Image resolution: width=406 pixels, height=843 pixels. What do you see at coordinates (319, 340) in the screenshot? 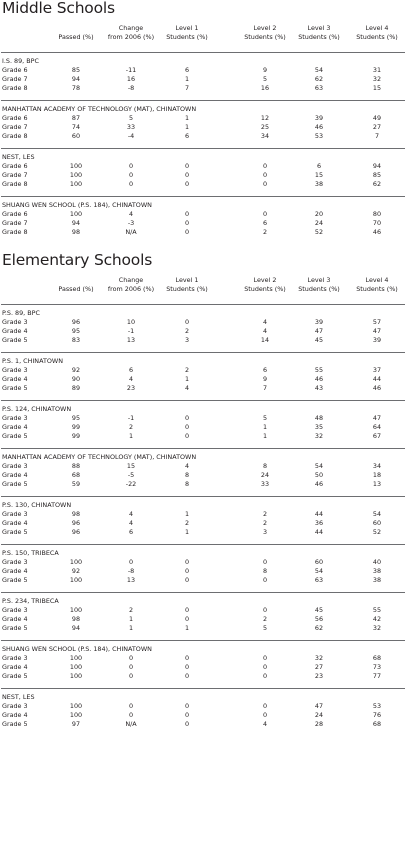
I see `table-cell: 45` at bounding box center [319, 340].